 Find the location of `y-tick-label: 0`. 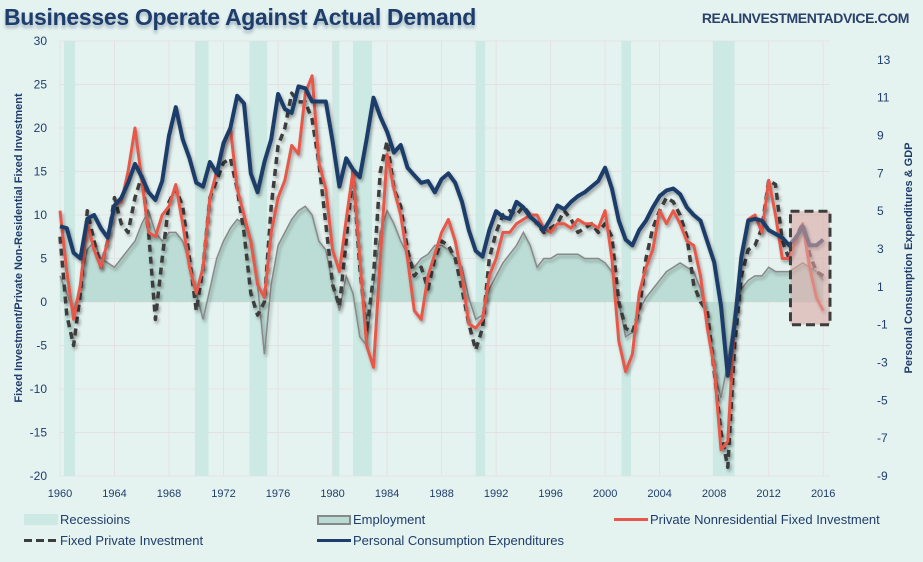

y-tick-label: 0 is located at coordinates (43, 302).